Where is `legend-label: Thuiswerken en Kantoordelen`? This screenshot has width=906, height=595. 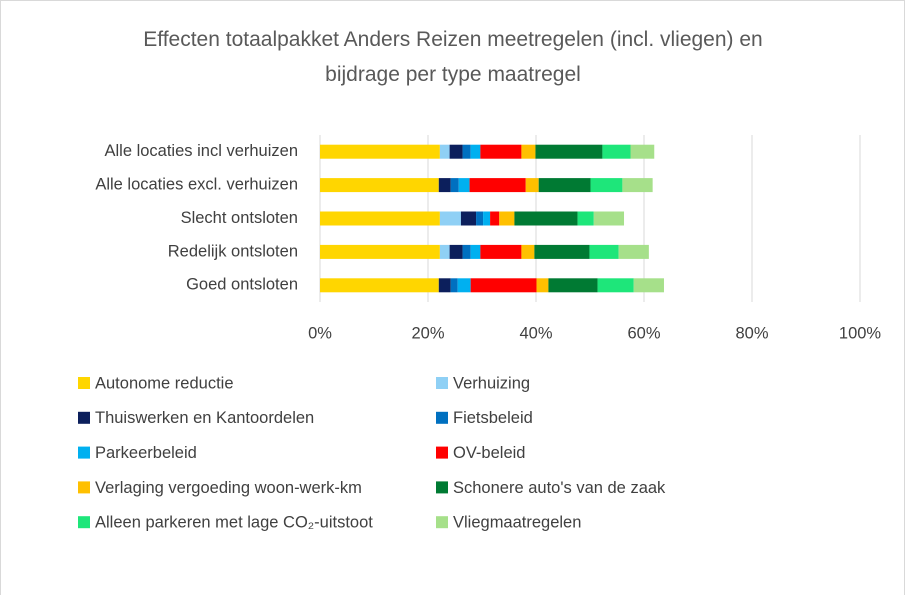 legend-label: Thuiswerken en Kantoordelen is located at coordinates (204, 418).